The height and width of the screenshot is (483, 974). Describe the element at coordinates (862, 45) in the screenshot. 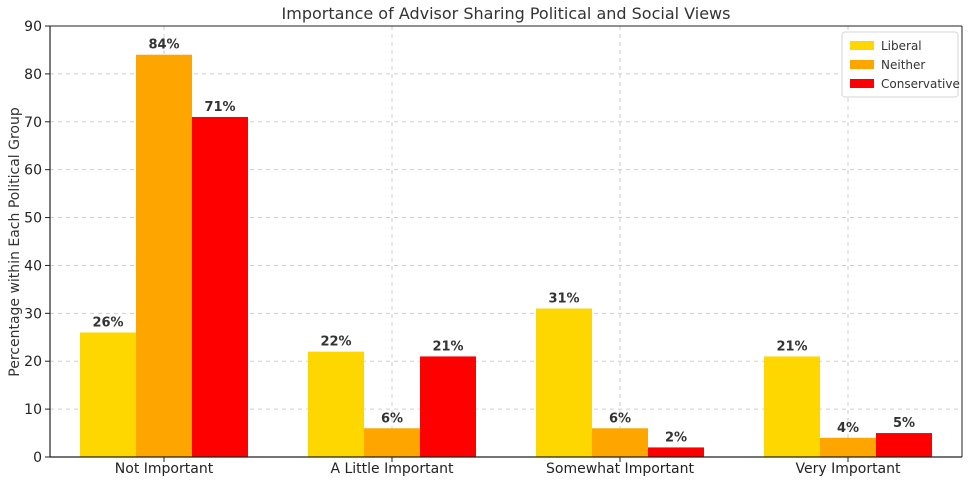

I see `legend-swatch-liberal` at that location.